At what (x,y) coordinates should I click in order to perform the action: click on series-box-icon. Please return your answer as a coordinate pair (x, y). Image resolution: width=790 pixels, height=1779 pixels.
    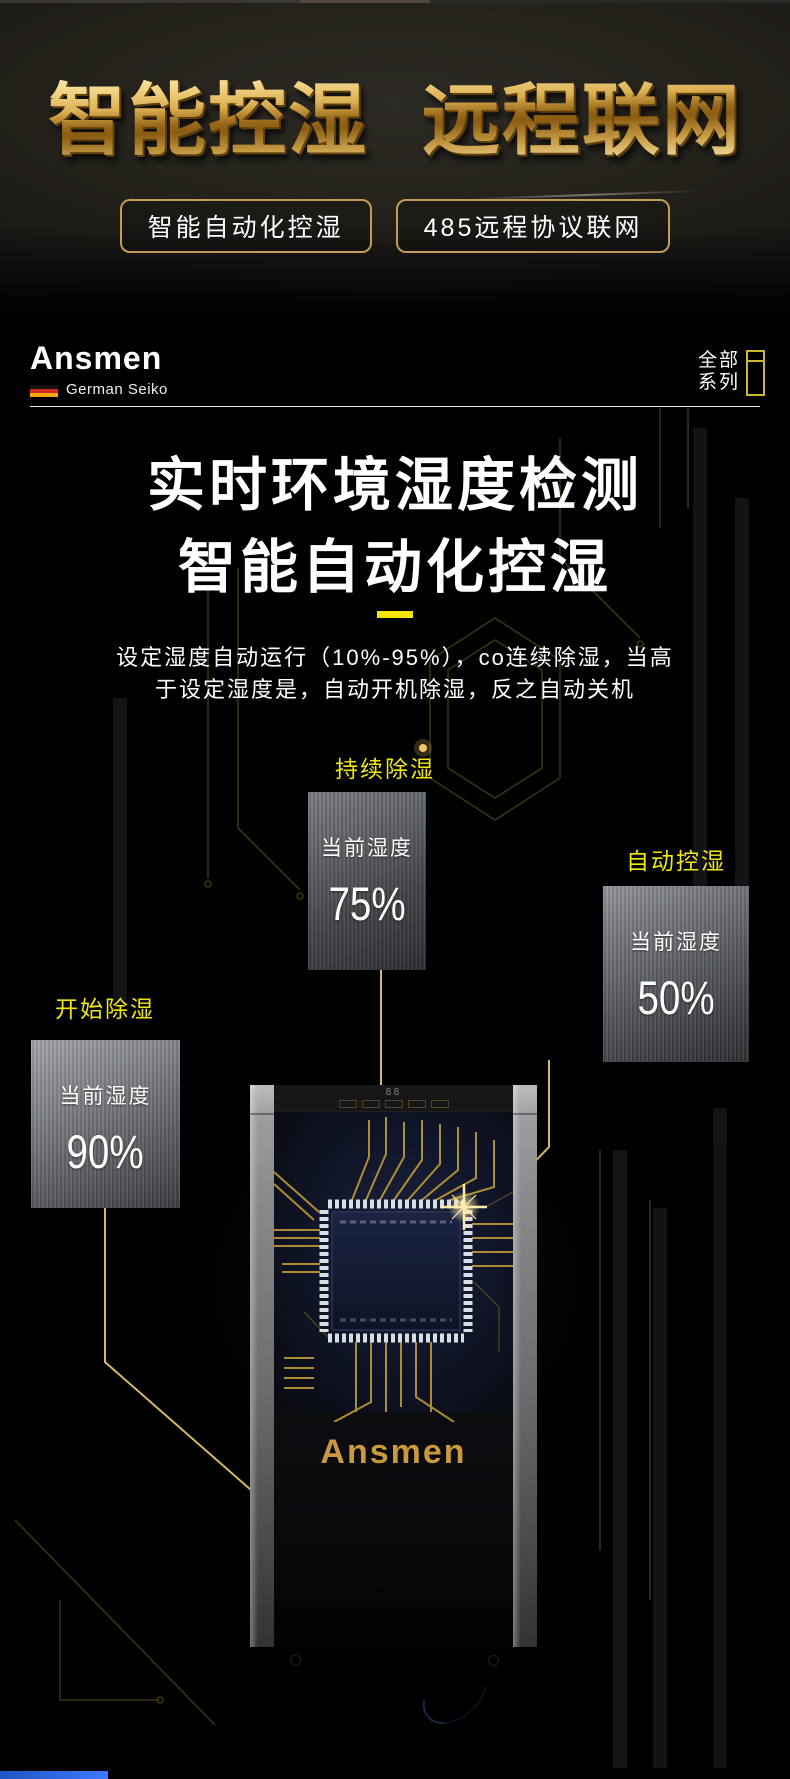
    Looking at the image, I should click on (755, 373).